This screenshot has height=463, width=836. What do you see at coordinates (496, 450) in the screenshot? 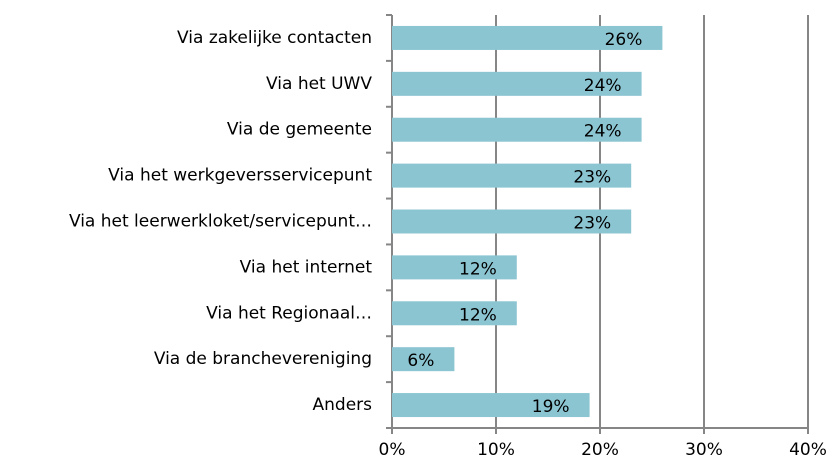
I see `x-tick-label: 10%` at bounding box center [496, 450].